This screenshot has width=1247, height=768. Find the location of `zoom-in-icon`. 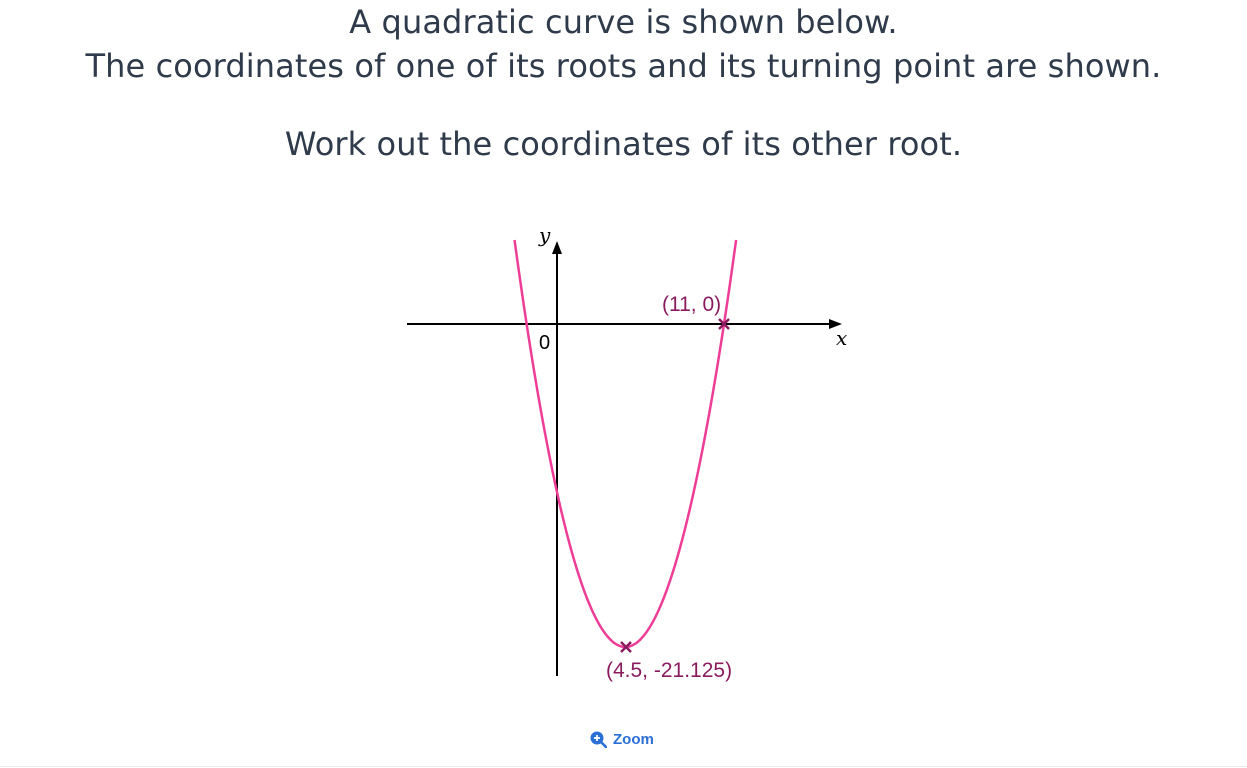

zoom-in-icon is located at coordinates (598, 739).